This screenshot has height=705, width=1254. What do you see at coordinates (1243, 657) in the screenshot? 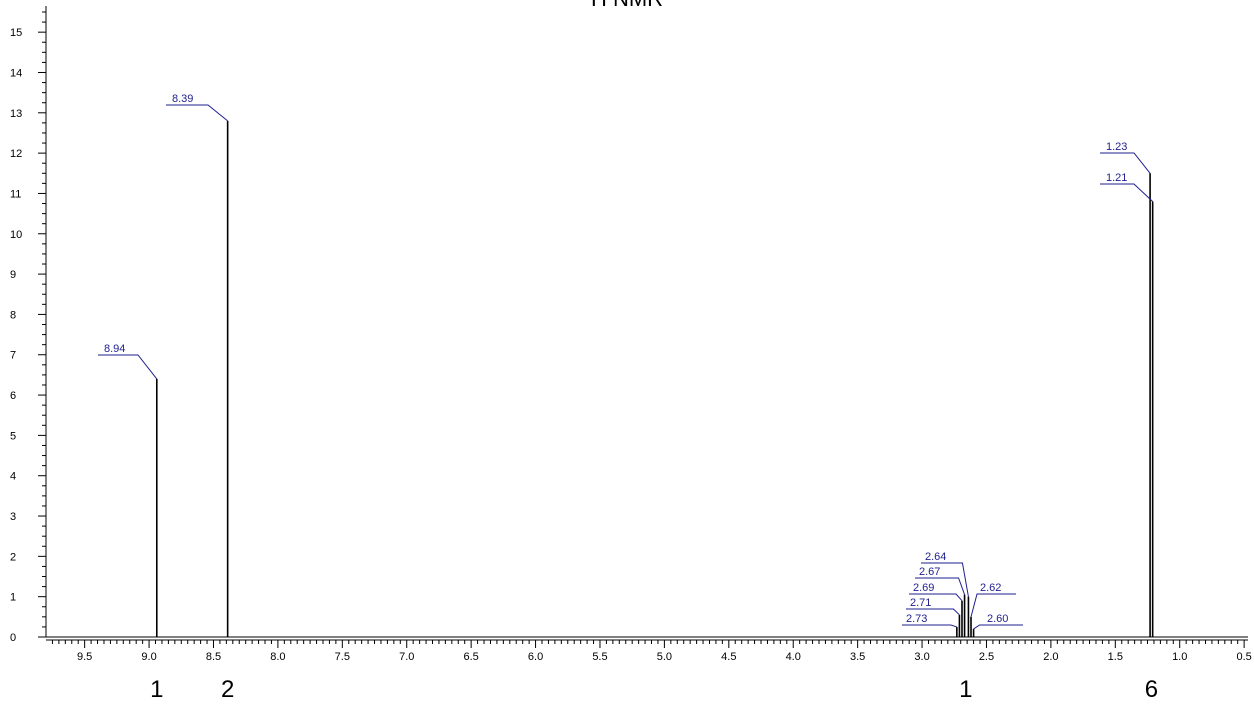
I see `x-tick-label: 0.5` at bounding box center [1243, 657].